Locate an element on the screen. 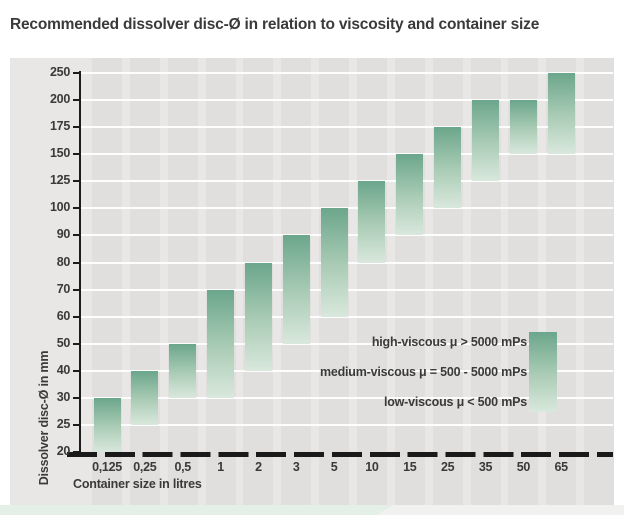 The image size is (624, 515). x-tick-label: 0,125 is located at coordinates (107, 467).